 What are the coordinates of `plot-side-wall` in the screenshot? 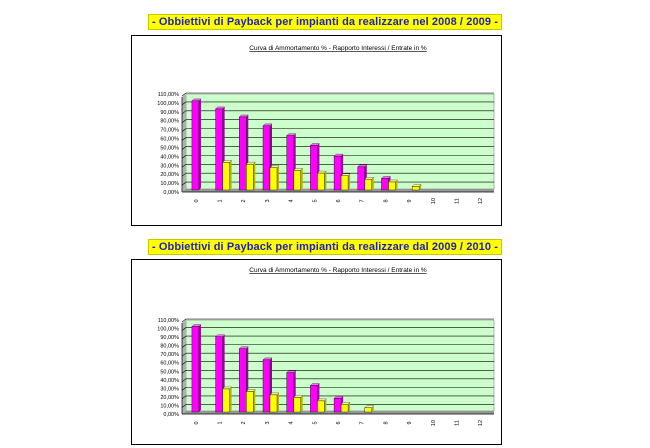 It's located at (184, 143).